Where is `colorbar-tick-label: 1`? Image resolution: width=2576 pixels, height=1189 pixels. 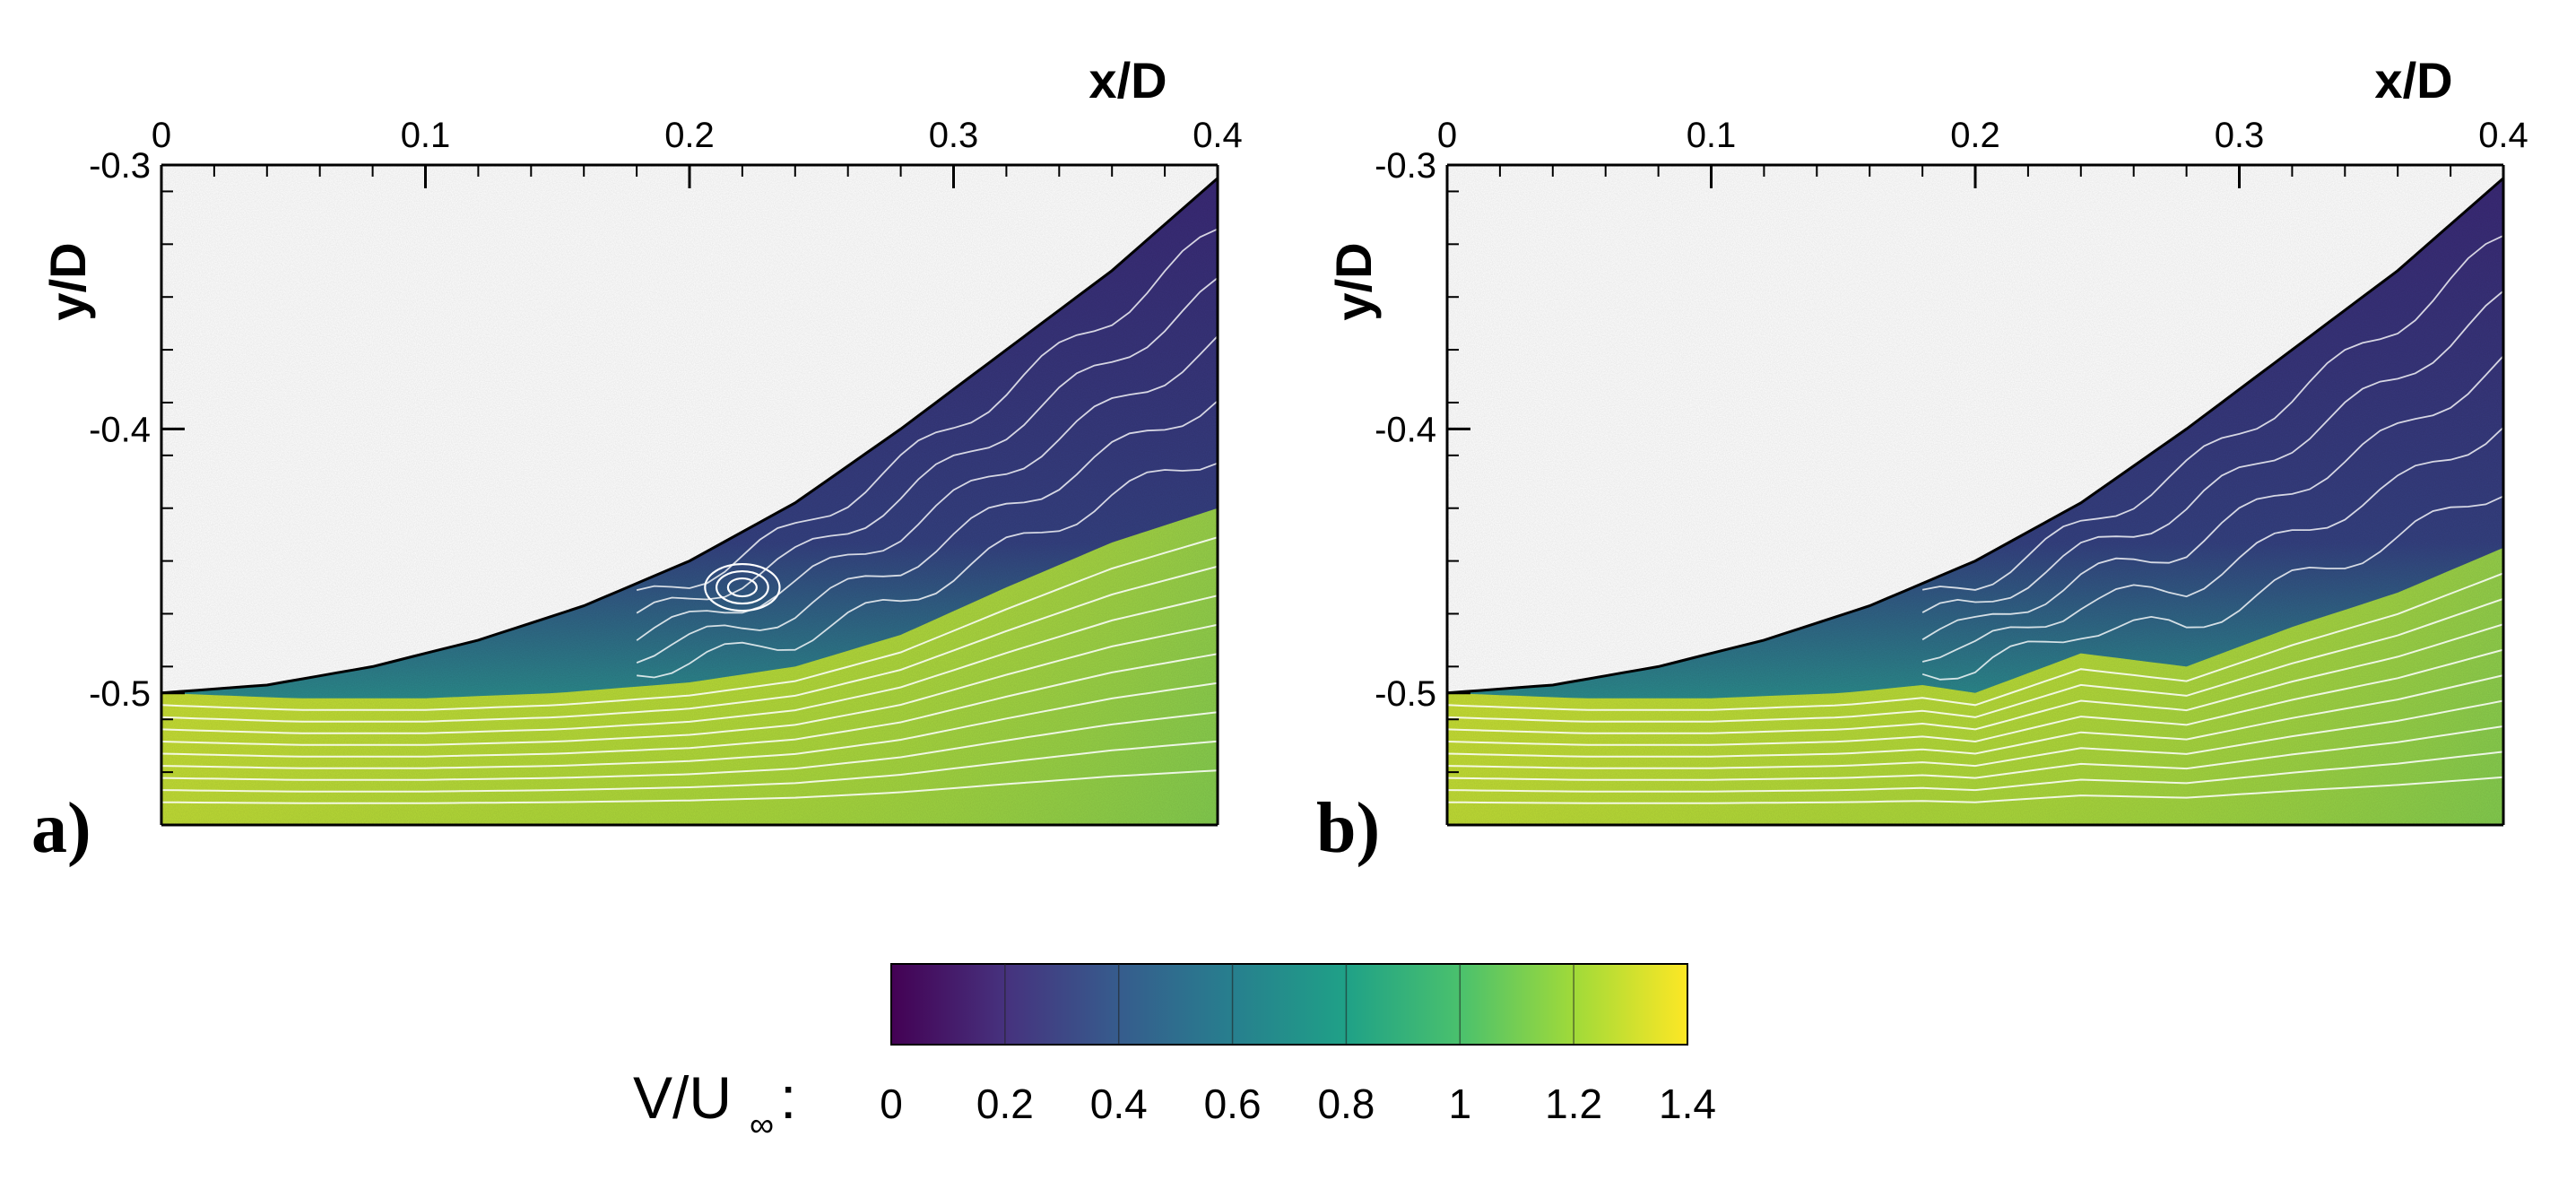 colorbar-tick-label: 1 is located at coordinates (1459, 1104).